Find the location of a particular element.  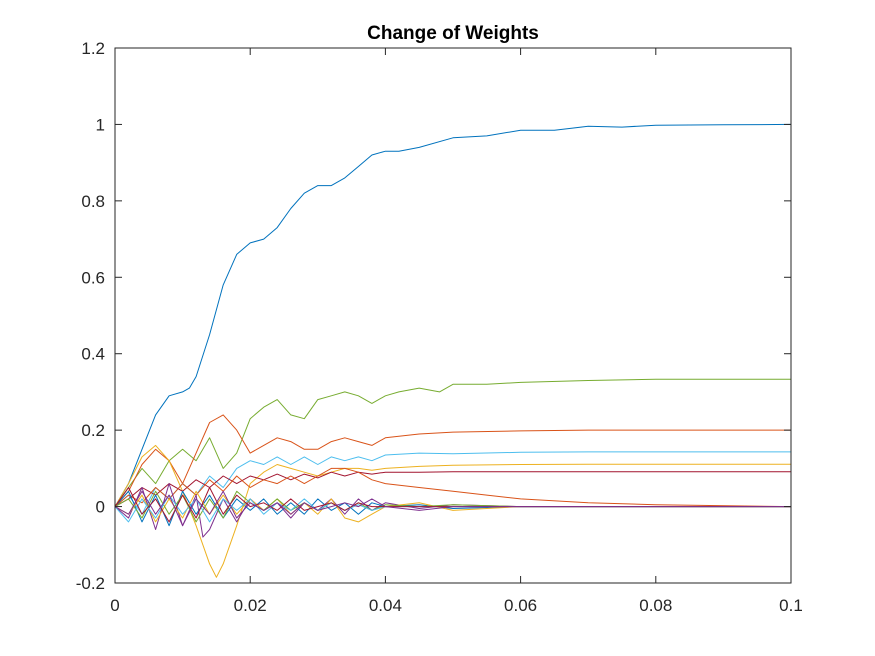

x-tick-label: 0 is located at coordinates (114, 605).